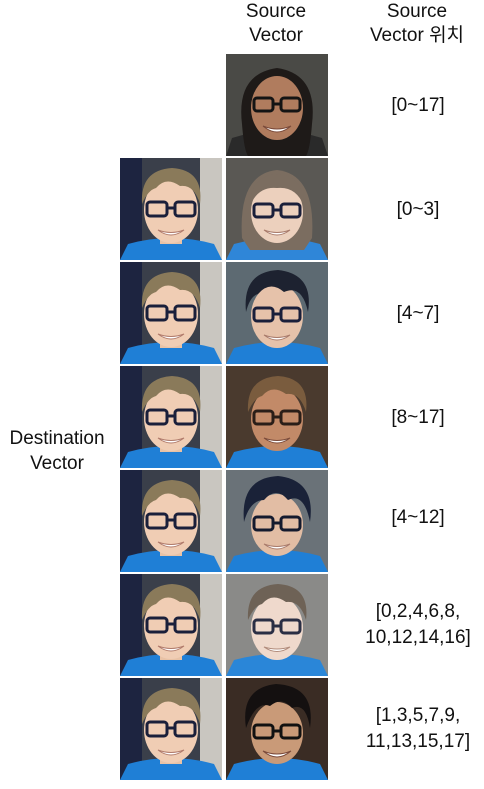  I want to click on result-face-dark-hair-2-icon, so click(277, 521).